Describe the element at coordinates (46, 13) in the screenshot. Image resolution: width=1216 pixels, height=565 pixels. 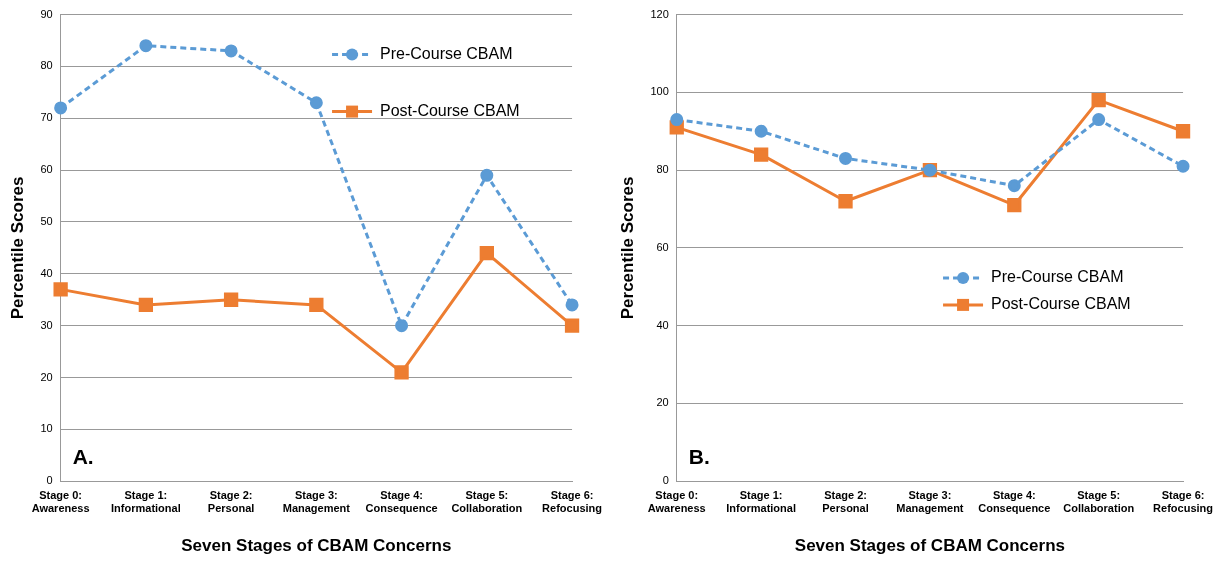
I see `y-tick-label: 90` at that location.